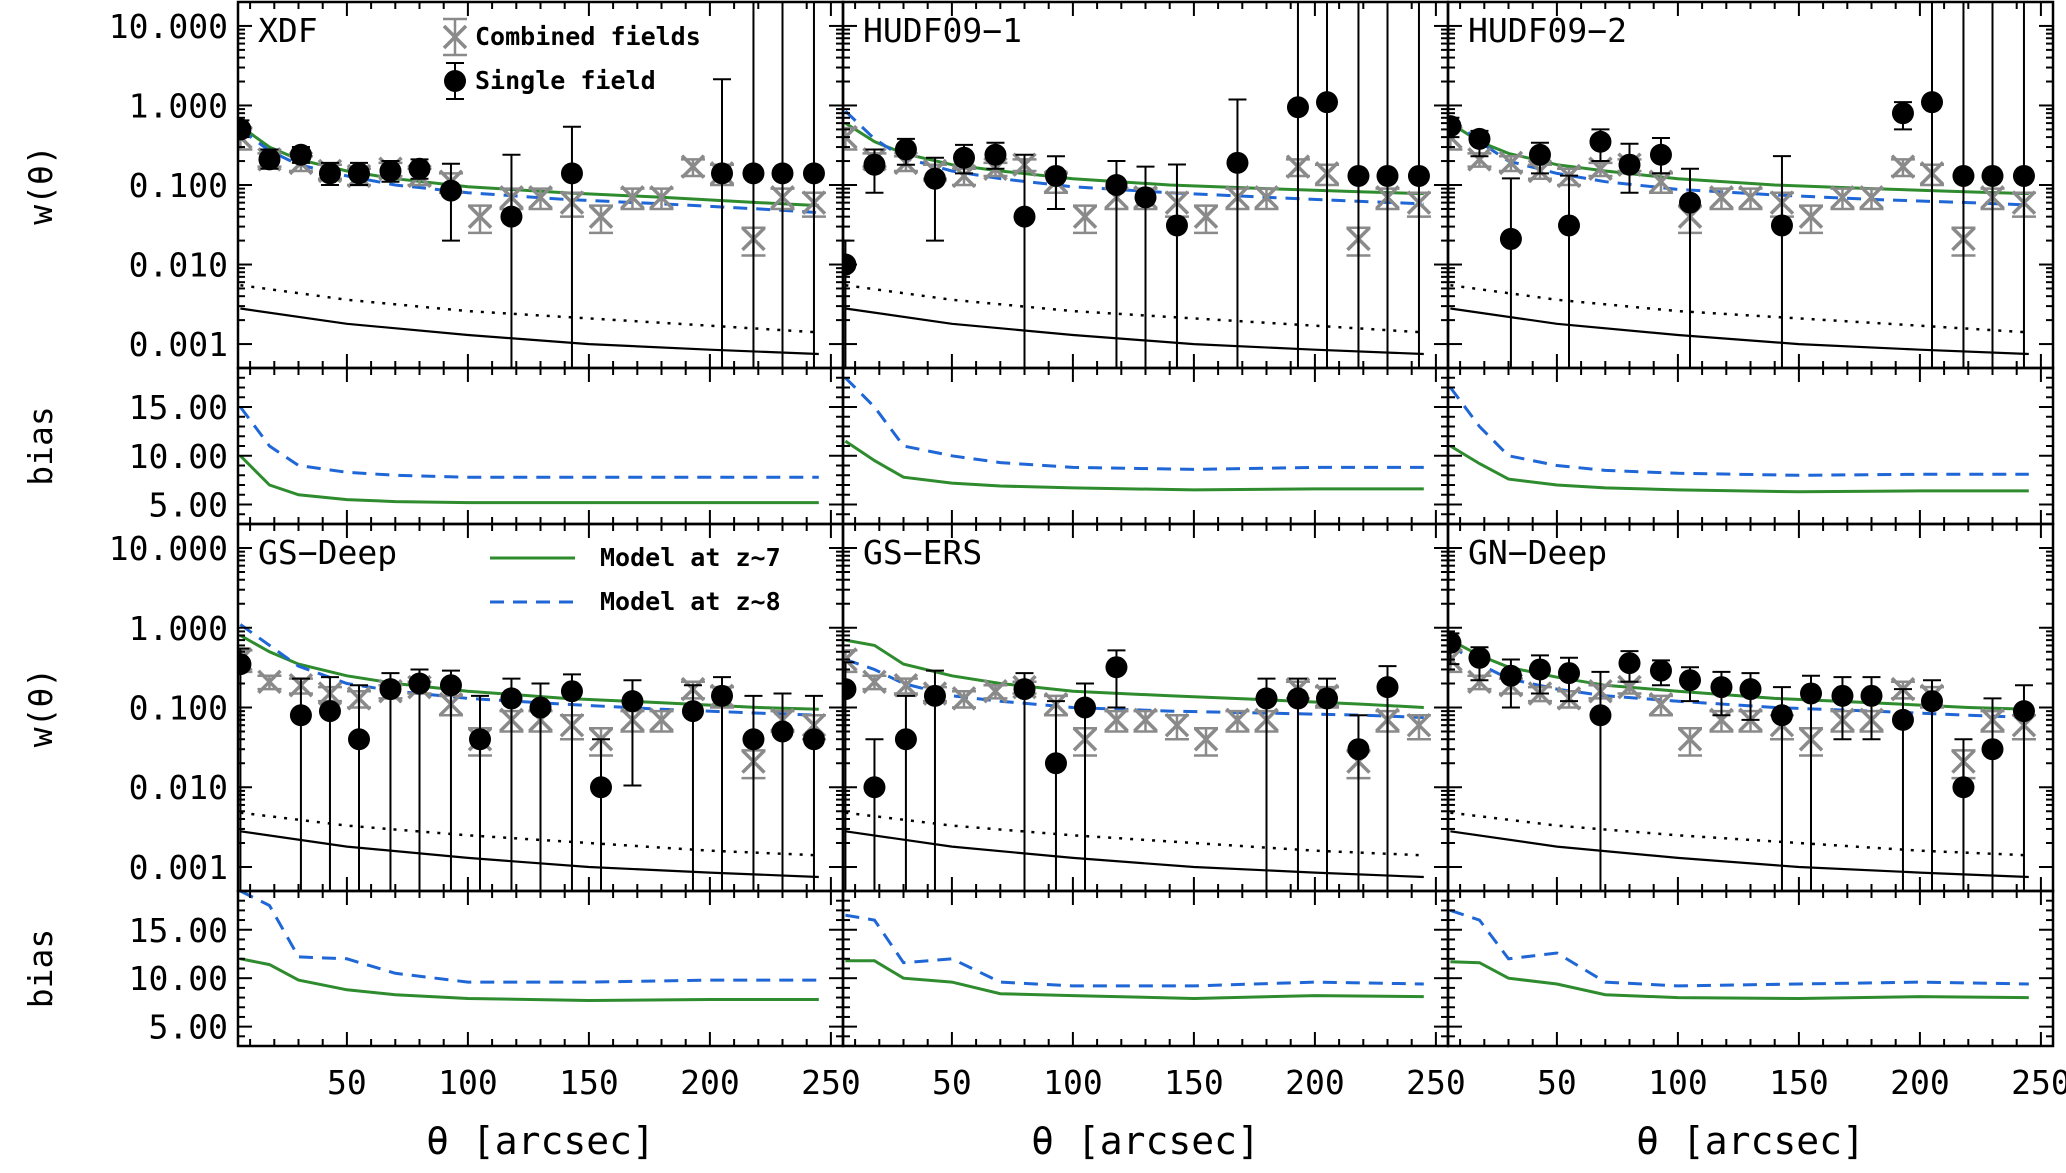 Image resolution: width=2066 pixels, height=1173 pixels. I want to click on x-tick-label: 150, so click(1194, 1082).